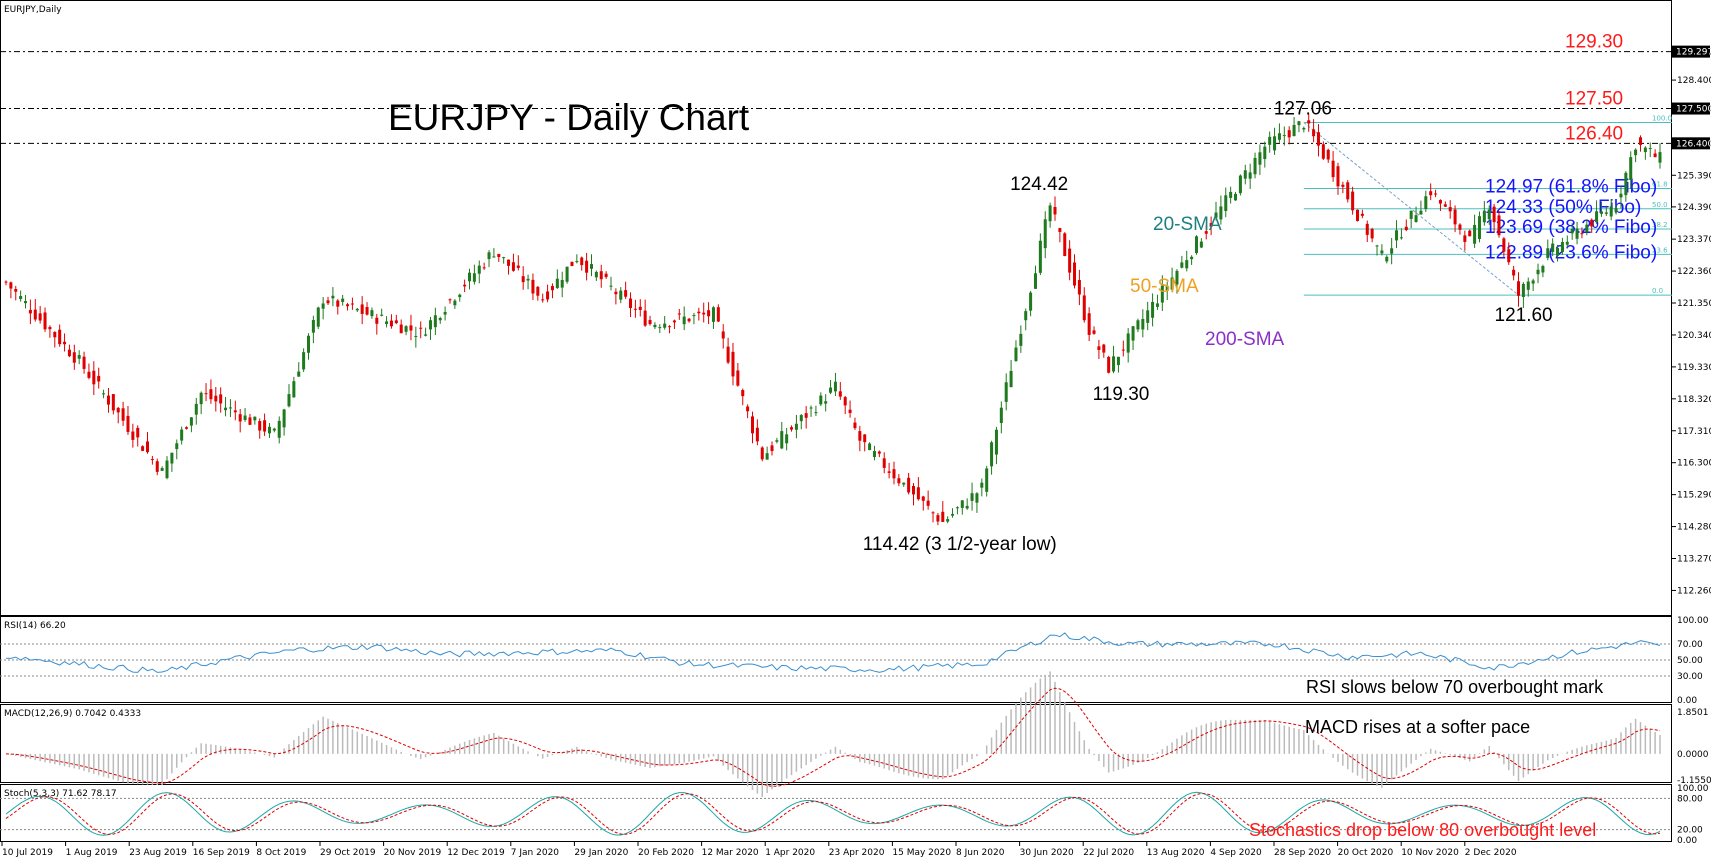  What do you see at coordinates (281, 853) in the screenshot?
I see `date-label: 8 Oct 2019` at bounding box center [281, 853].